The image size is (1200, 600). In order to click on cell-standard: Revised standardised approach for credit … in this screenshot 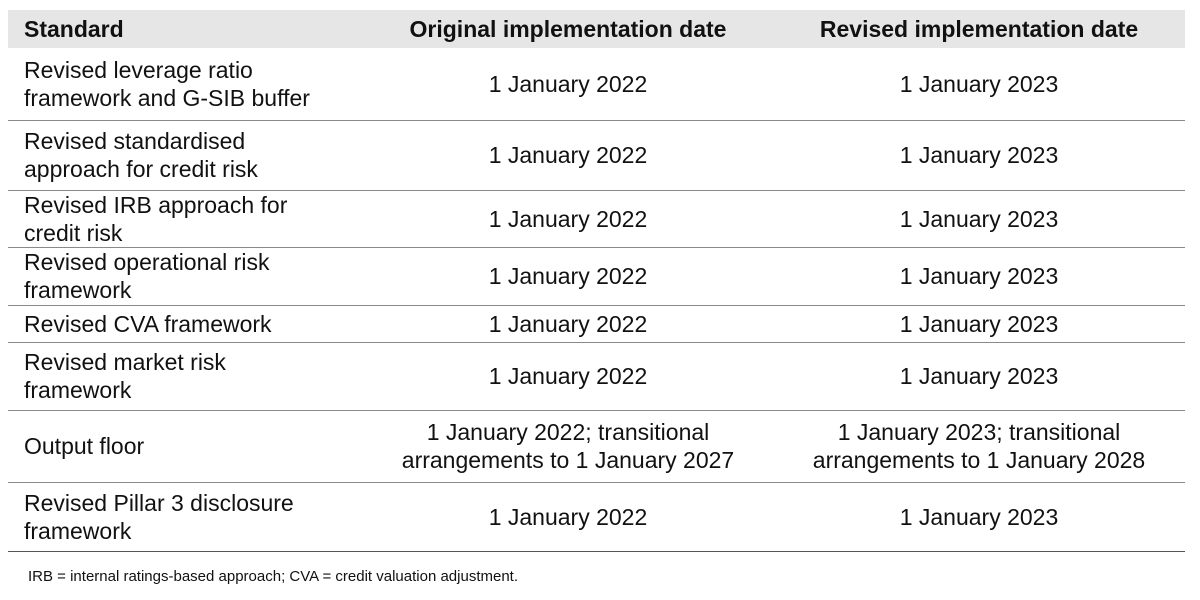, I will do `click(185, 155)`.